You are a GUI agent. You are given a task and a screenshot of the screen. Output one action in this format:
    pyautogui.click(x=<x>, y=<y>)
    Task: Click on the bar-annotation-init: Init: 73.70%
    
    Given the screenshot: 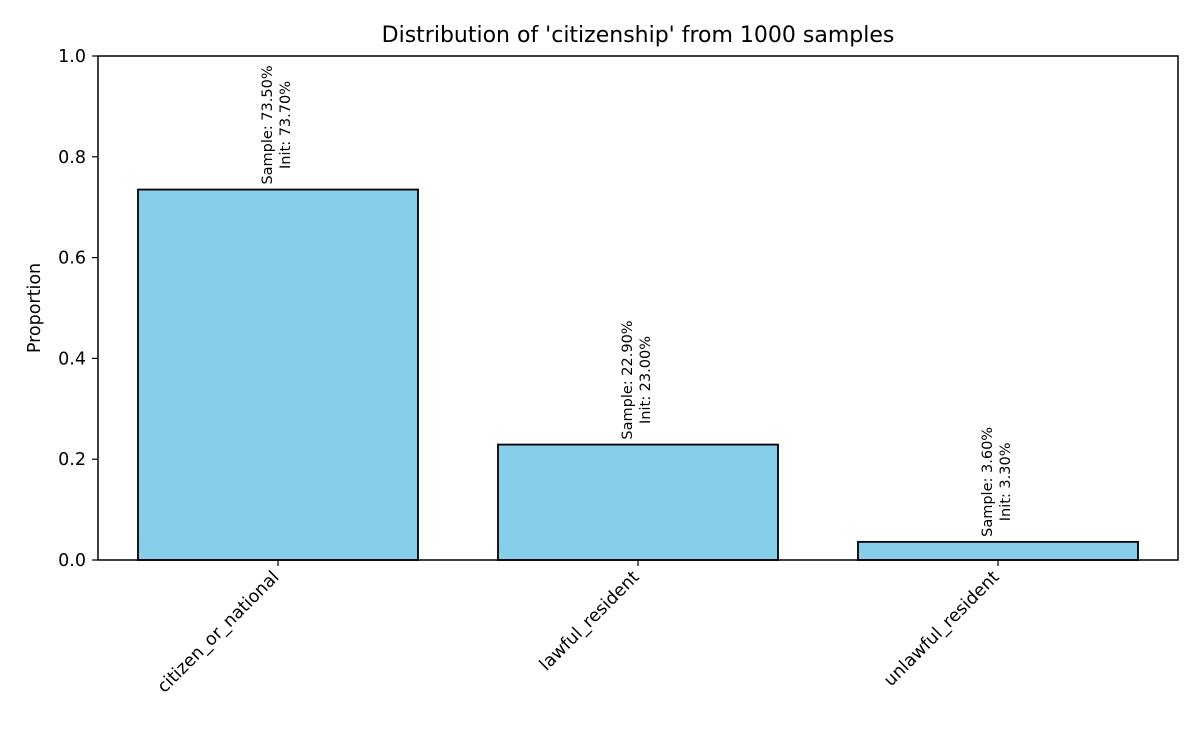 What is the action you would take?
    pyautogui.click(x=286, y=125)
    